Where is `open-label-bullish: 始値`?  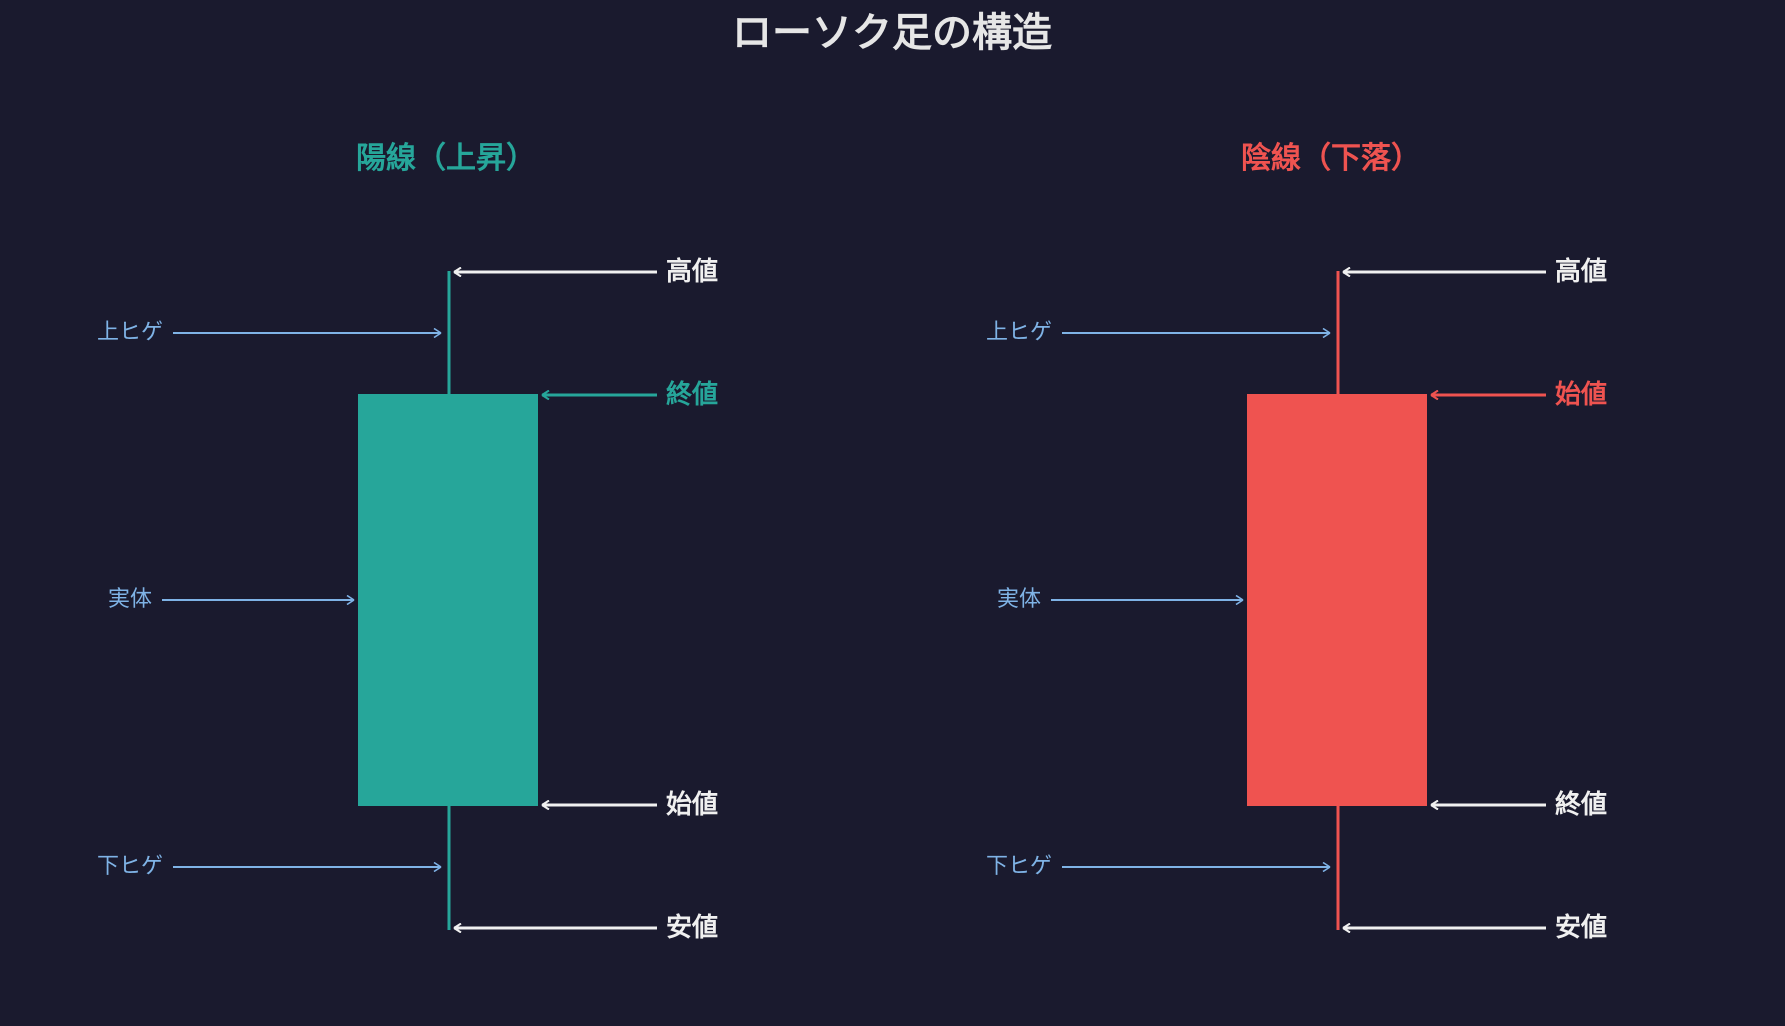 open-label-bullish: 始値 is located at coordinates (692, 805).